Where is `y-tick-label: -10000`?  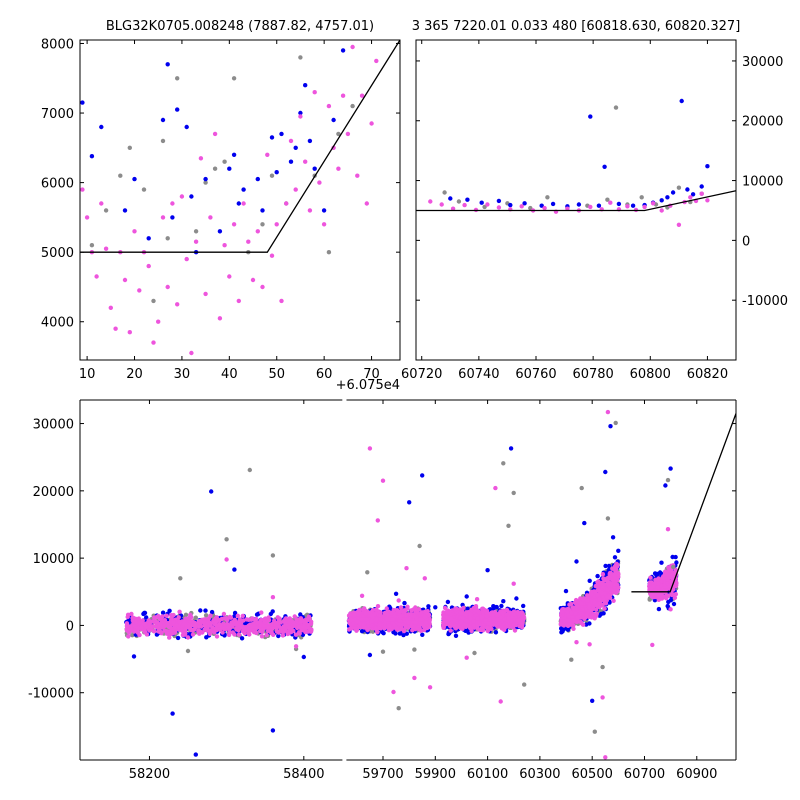
y-tick-label: -10000 is located at coordinates (765, 301).